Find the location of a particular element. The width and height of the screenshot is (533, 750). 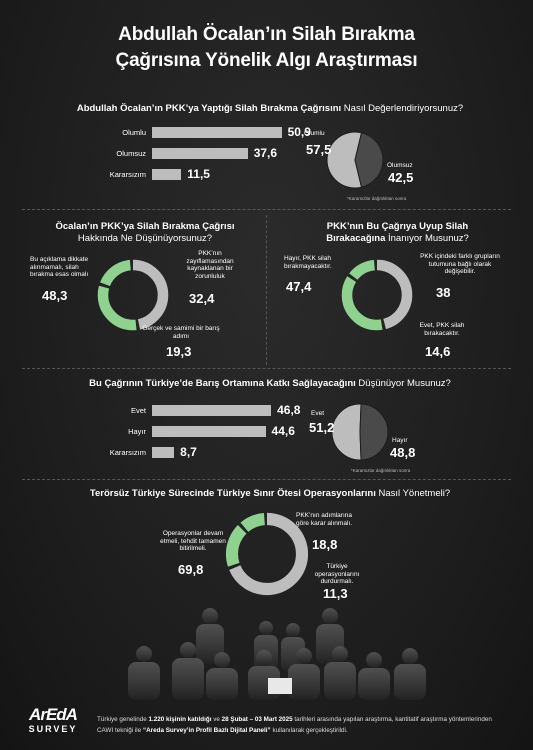

q1-pie-cat-b: Olumsuz is located at coordinates (400, 165).